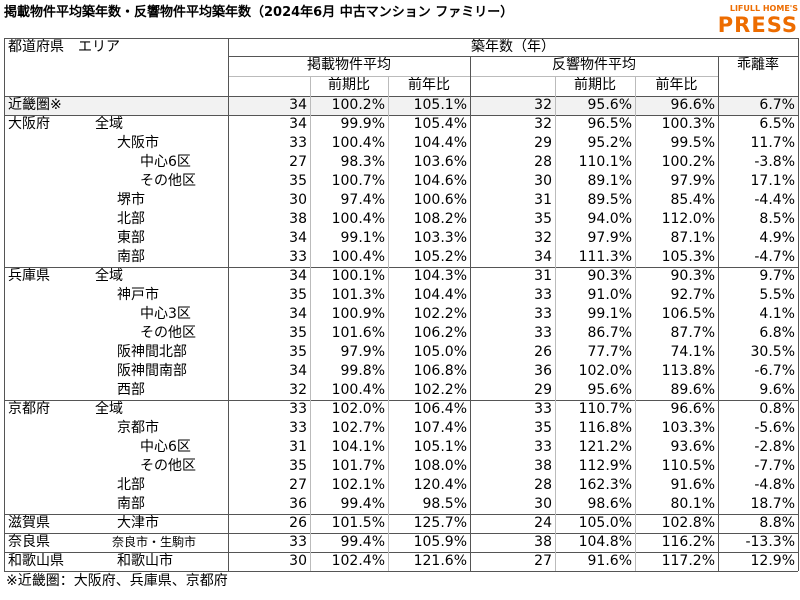  I want to click on cell: 5.5%, so click(777, 295).